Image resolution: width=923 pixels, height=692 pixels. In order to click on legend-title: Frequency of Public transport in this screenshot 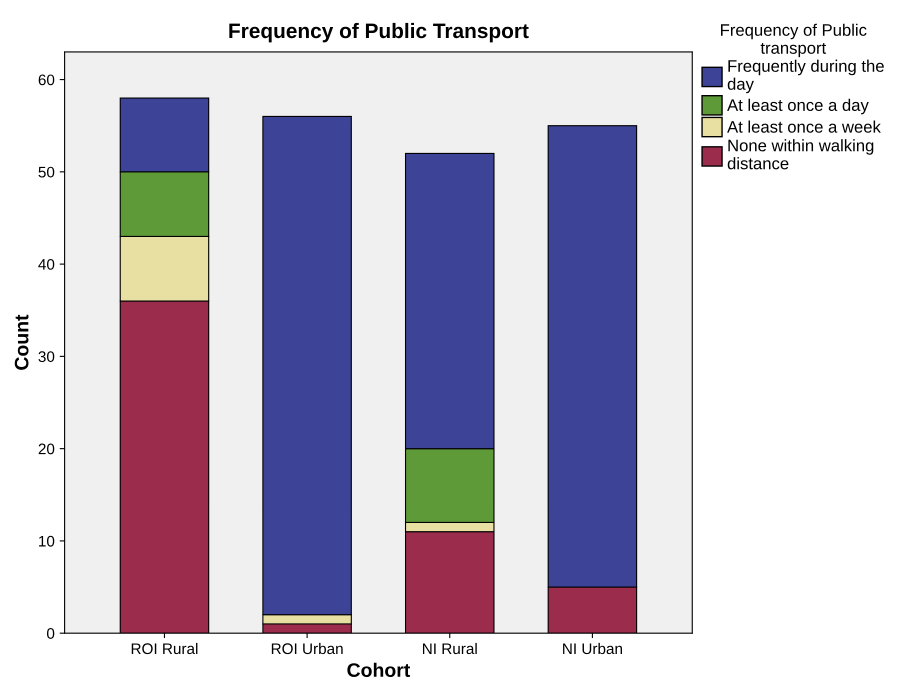, I will do `click(794, 41)`.